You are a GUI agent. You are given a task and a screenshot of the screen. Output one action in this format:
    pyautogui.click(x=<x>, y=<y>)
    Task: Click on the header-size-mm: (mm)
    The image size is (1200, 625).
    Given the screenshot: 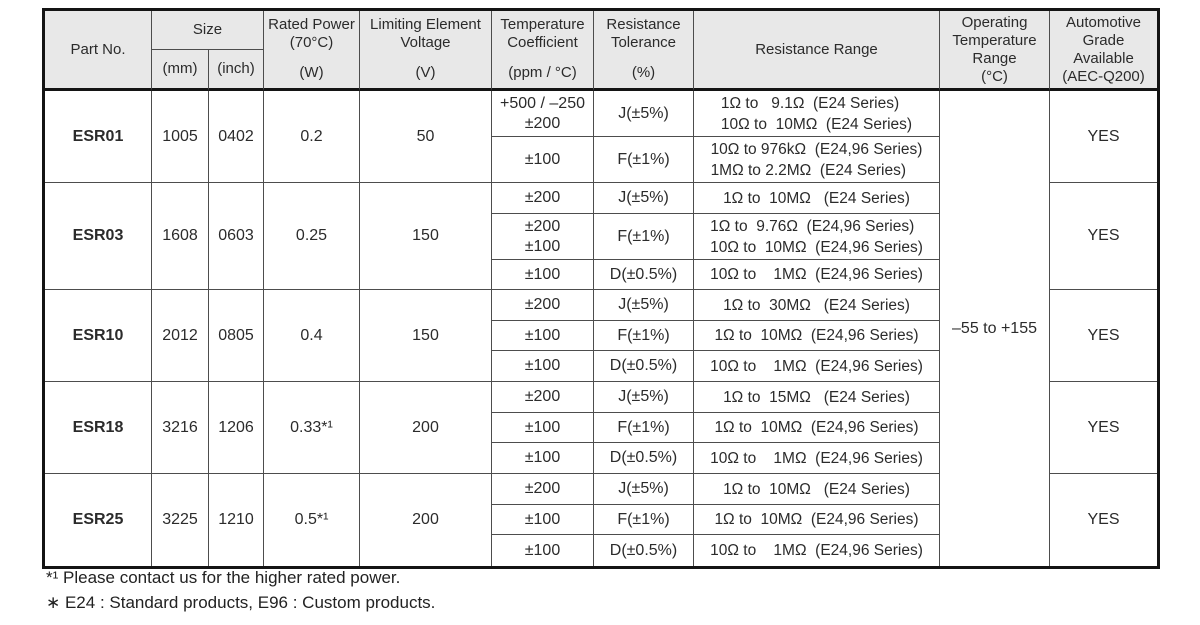 What is the action you would take?
    pyautogui.click(x=180, y=70)
    